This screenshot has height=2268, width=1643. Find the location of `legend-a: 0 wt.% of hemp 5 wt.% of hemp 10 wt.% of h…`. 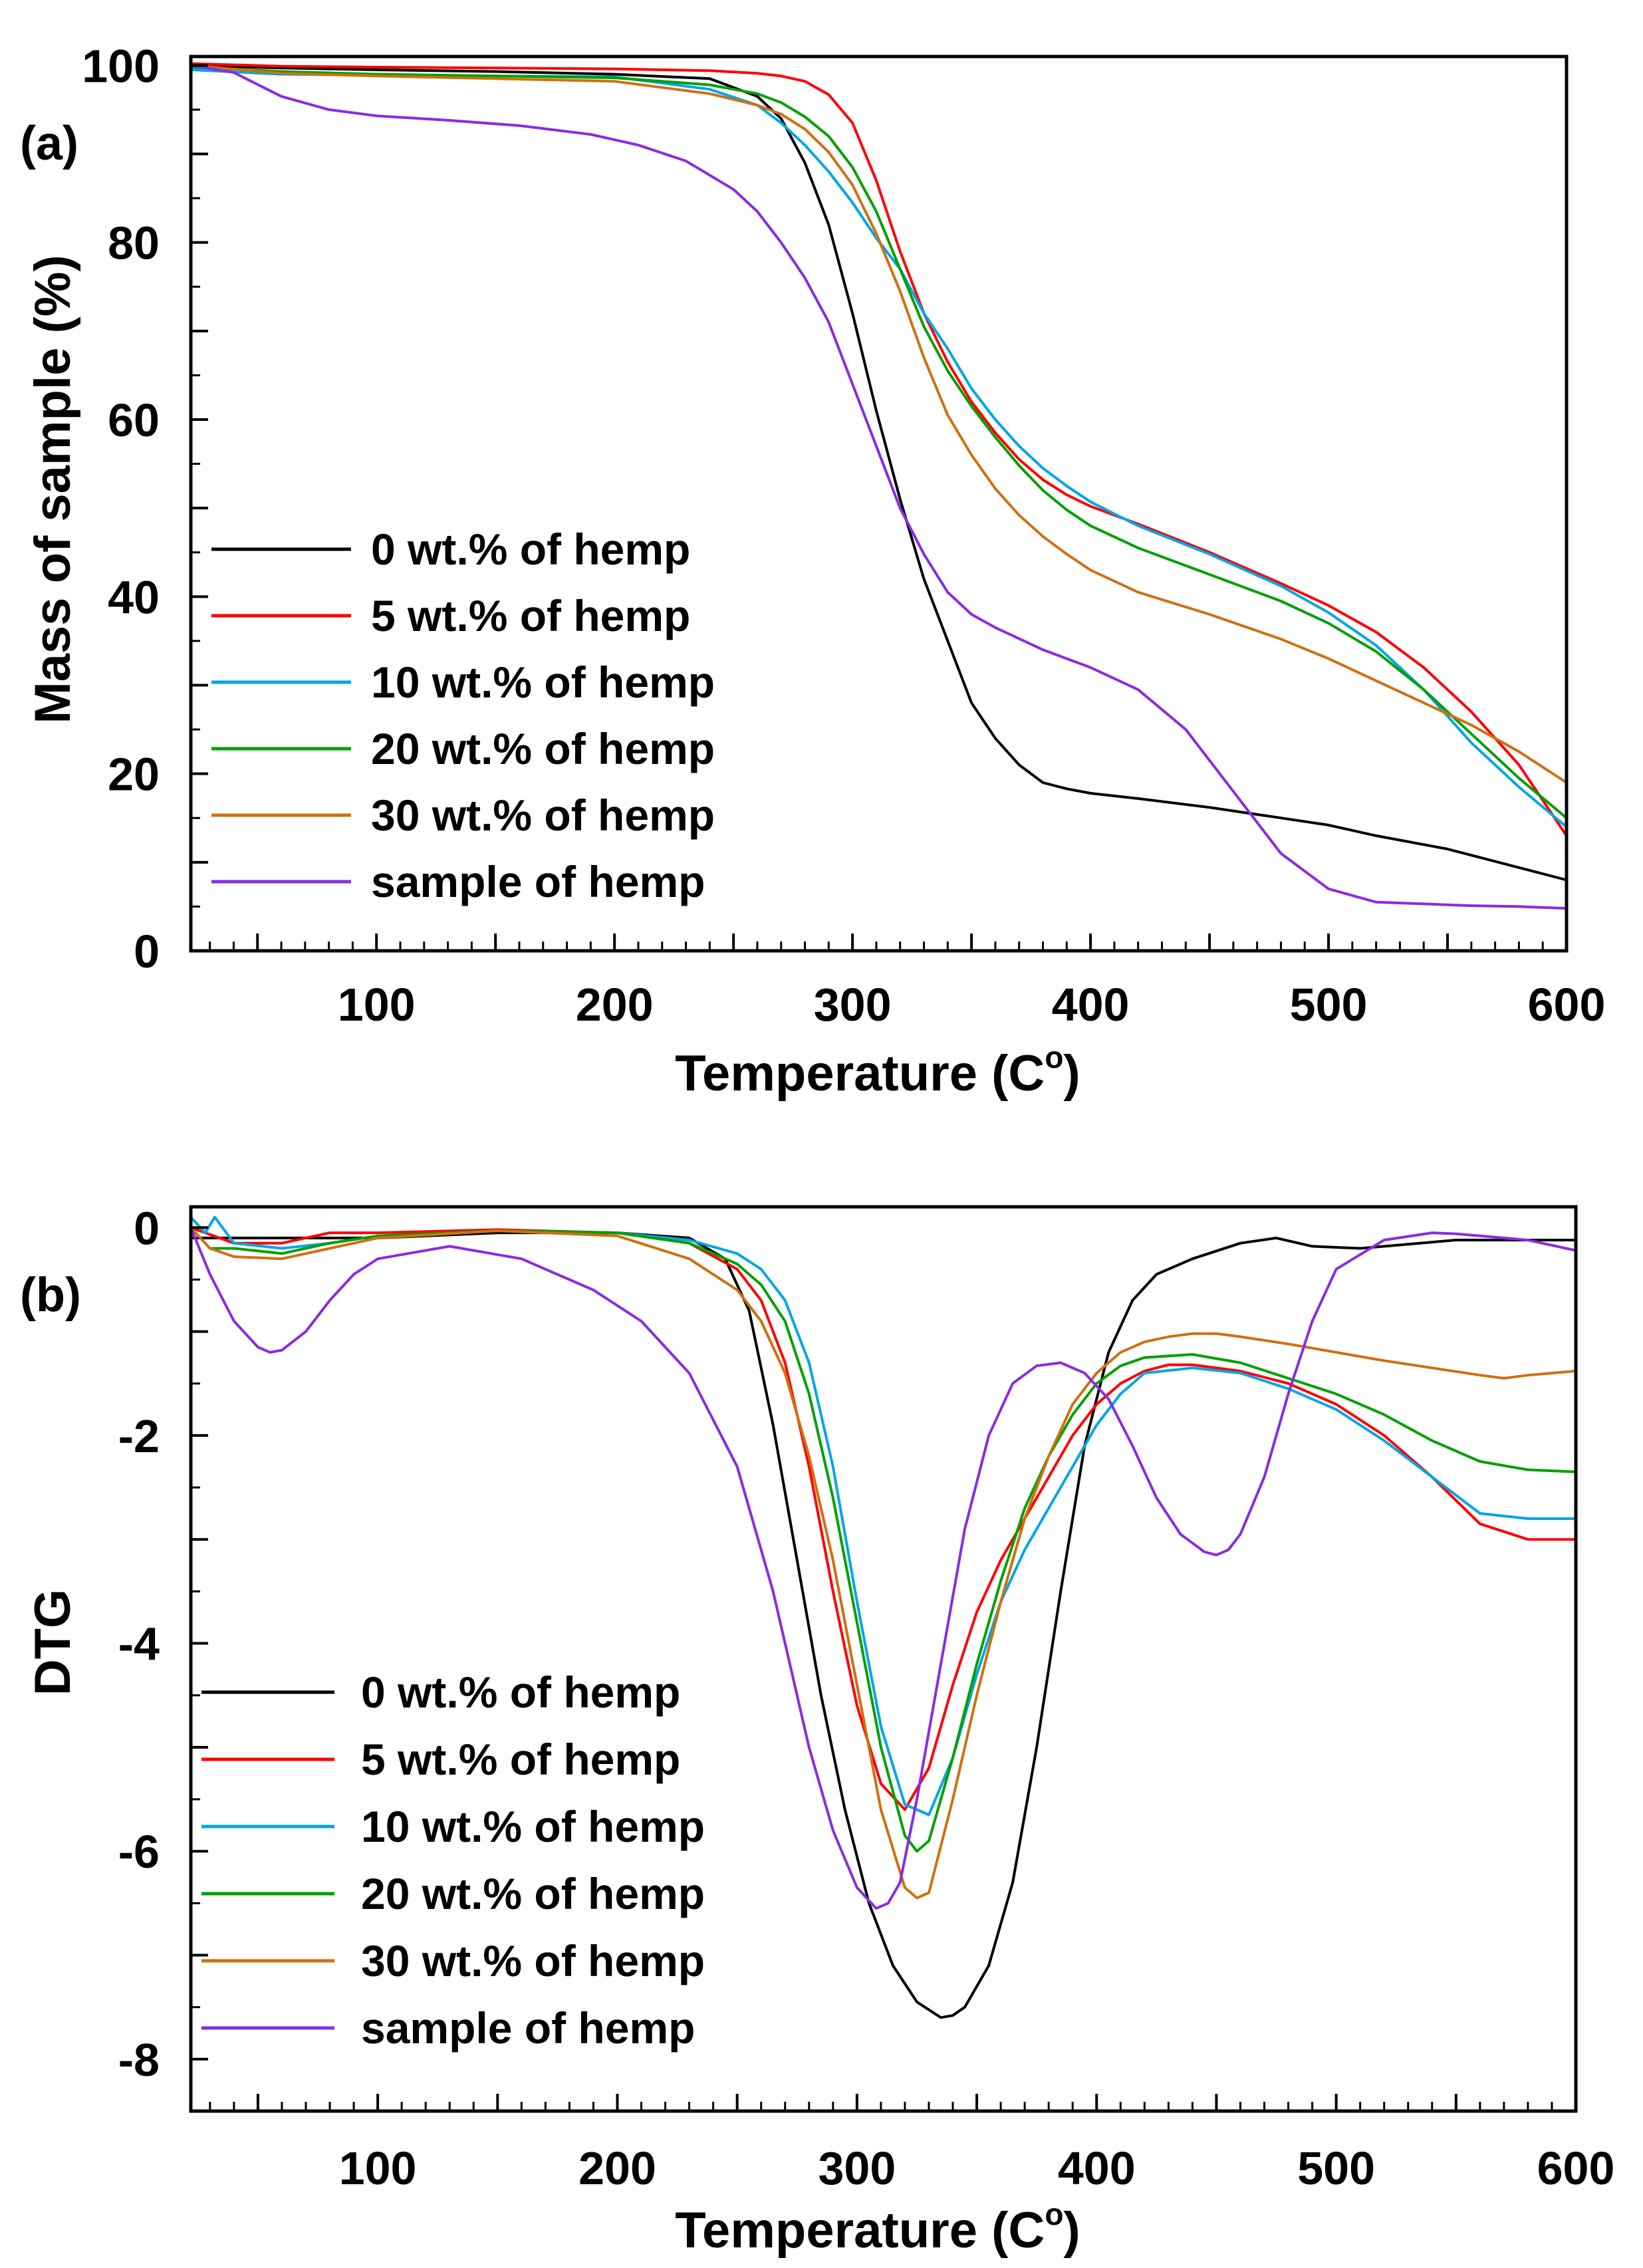

legend-a: 0 wt.% of hemp 5 wt.% of hemp 10 wt.% of h… is located at coordinates (463, 716).